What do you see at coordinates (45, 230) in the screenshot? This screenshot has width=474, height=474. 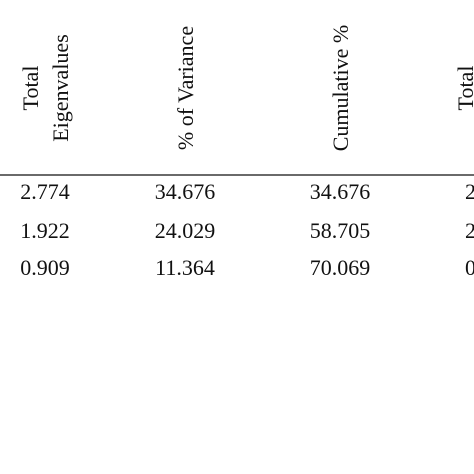 I see `table-cell: 1.922` at bounding box center [45, 230].